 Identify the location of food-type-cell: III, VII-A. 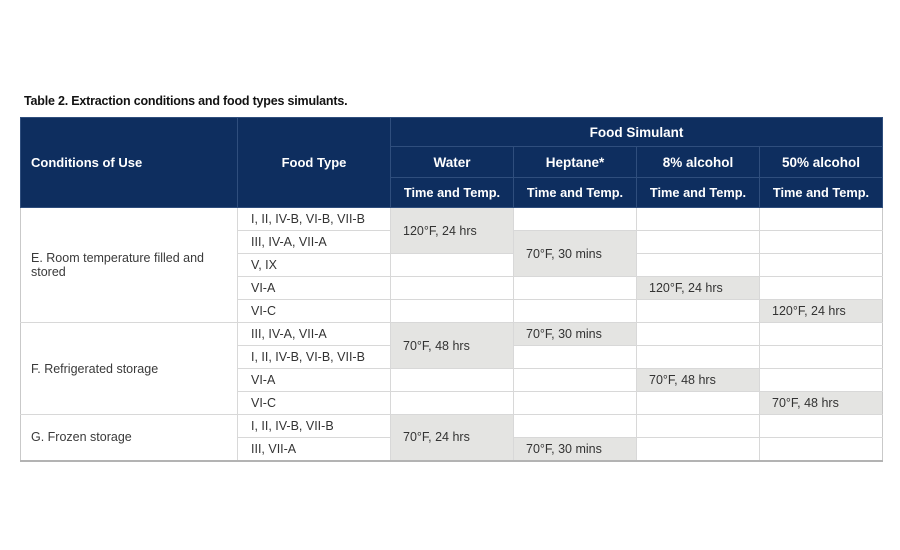
(314, 449).